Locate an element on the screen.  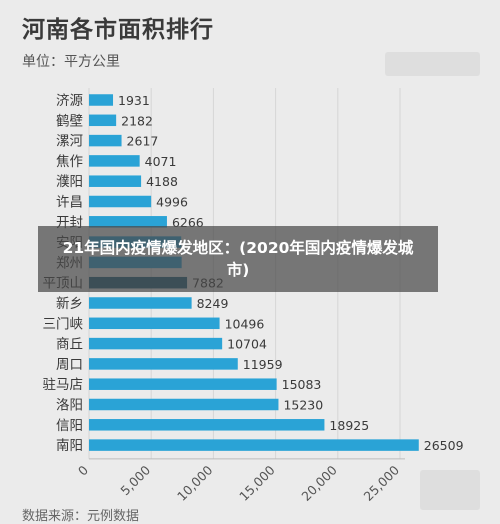
category-label-10: 新乡 is located at coordinates (69, 304).